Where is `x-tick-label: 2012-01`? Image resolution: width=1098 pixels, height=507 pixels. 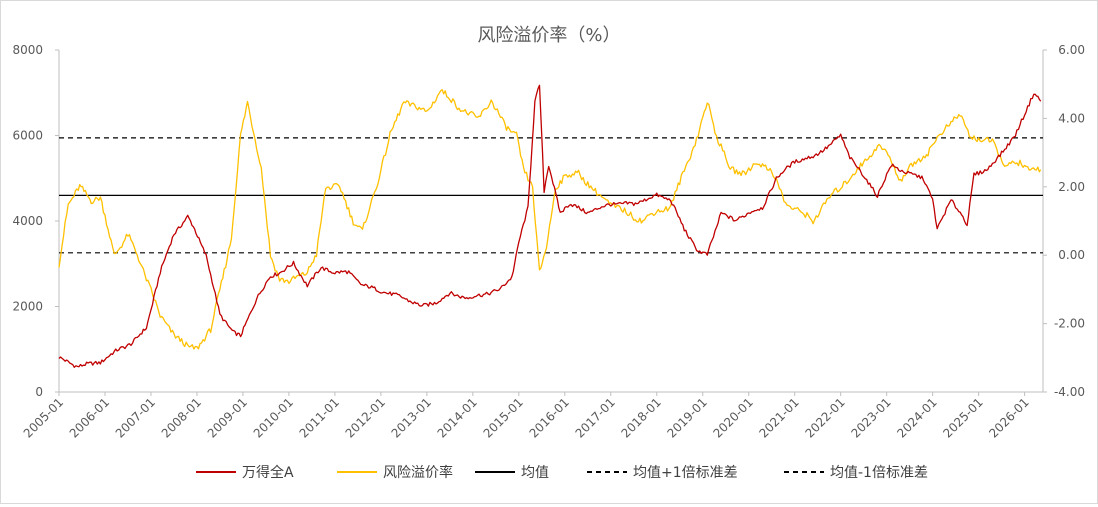
x-tick-label: 2012-01 is located at coordinates (365, 417).